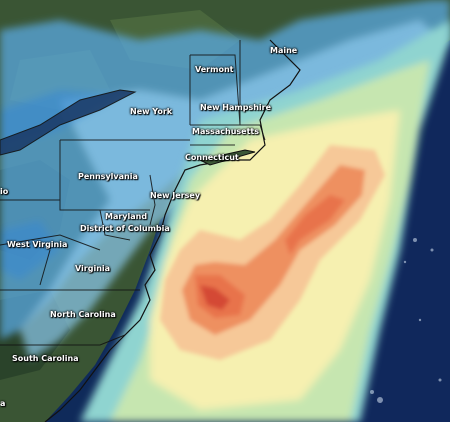  Describe the element at coordinates (125, 228) in the screenshot. I see `label-district-of-columbia: District of Columbia` at that location.